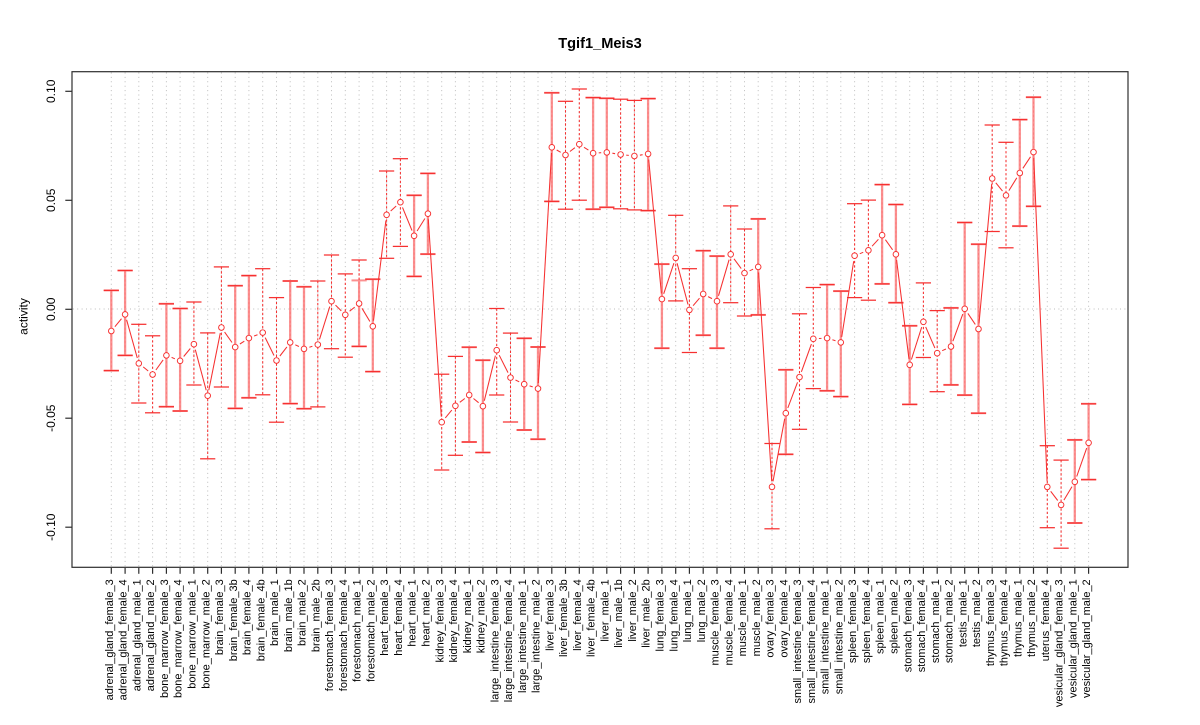  What do you see at coordinates (344, 635) in the screenshot?
I see `svg-text: forestomach_female_4` at bounding box center [344, 635].